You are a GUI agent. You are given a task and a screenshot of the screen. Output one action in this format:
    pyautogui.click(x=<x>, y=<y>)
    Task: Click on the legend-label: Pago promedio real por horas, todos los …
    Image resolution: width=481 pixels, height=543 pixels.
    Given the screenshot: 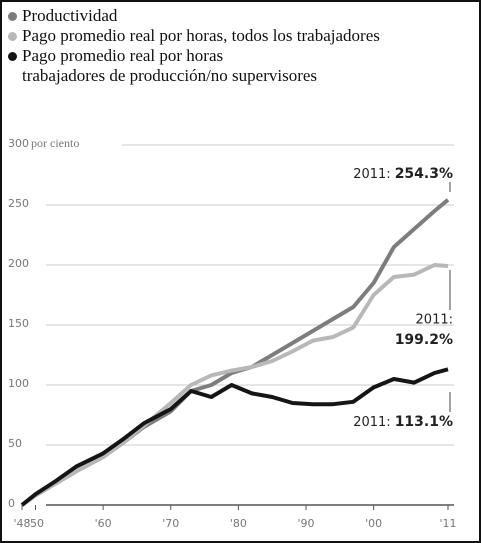 What is the action you would take?
    pyautogui.click(x=201, y=35)
    